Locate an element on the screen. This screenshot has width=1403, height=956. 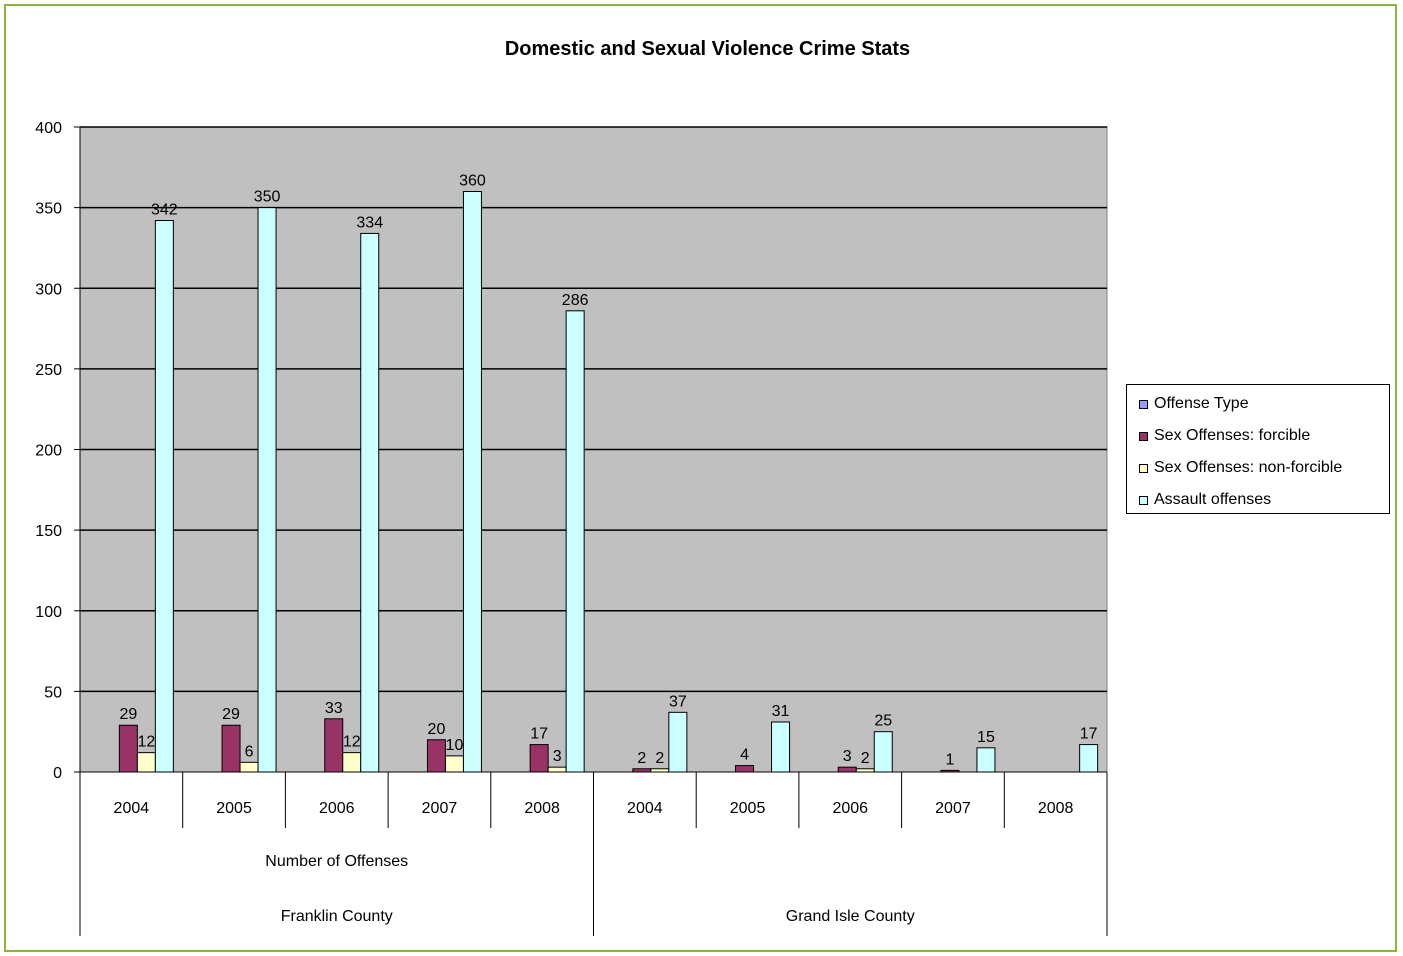
data-label: 334 is located at coordinates (369, 222).